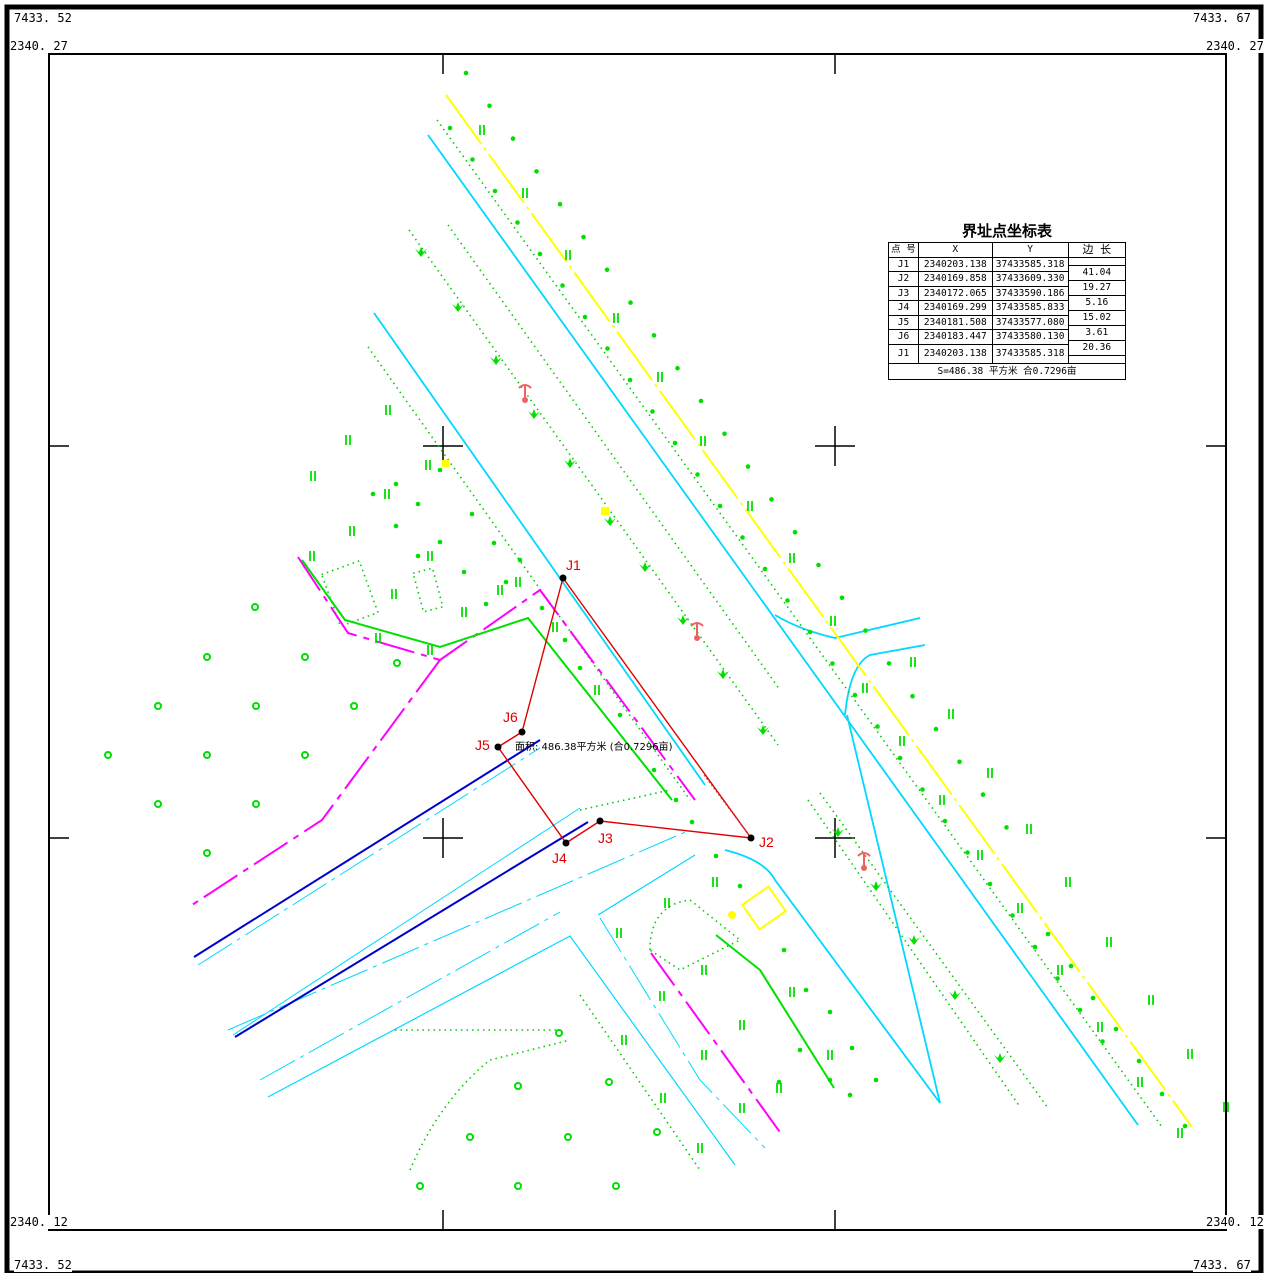 This screenshot has width=1268, height=1273. What do you see at coordinates (1030, 337) in the screenshot?
I see `cell-y: 37433580.130` at bounding box center [1030, 337].